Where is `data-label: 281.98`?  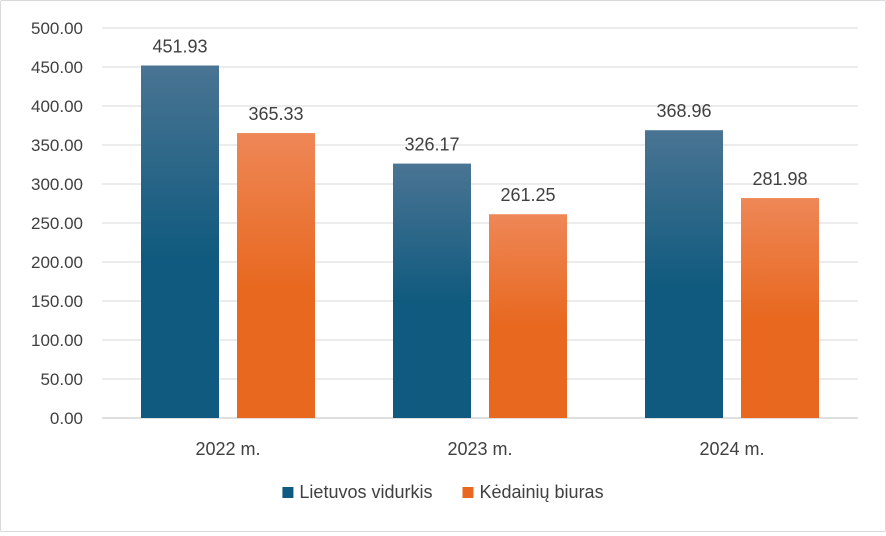
data-label: 281.98 is located at coordinates (779, 179).